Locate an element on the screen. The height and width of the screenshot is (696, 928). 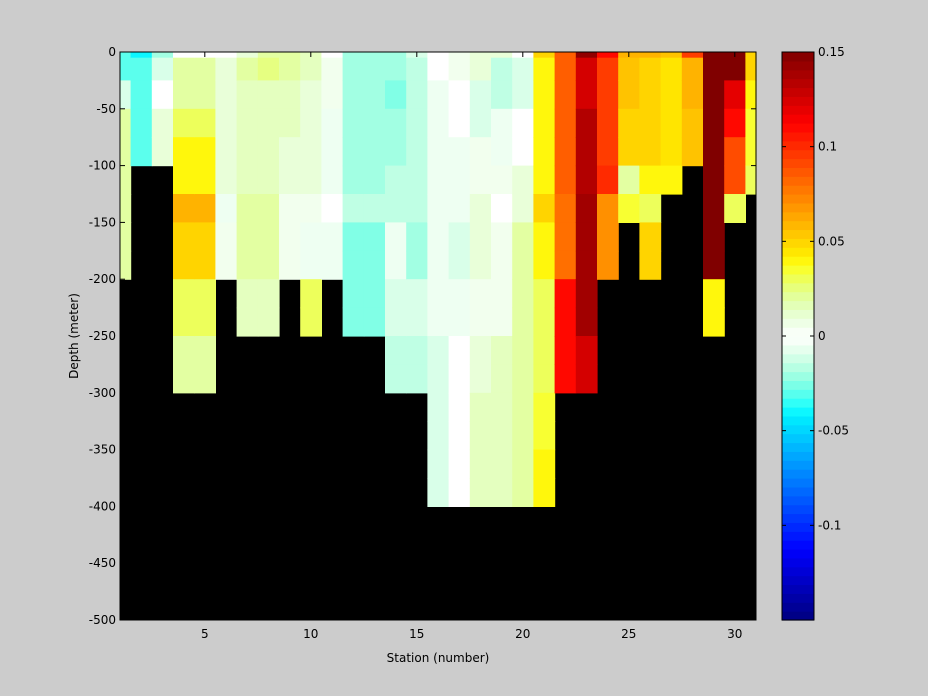
colorbar-tick-label: 0.15 is located at coordinates (831, 52).